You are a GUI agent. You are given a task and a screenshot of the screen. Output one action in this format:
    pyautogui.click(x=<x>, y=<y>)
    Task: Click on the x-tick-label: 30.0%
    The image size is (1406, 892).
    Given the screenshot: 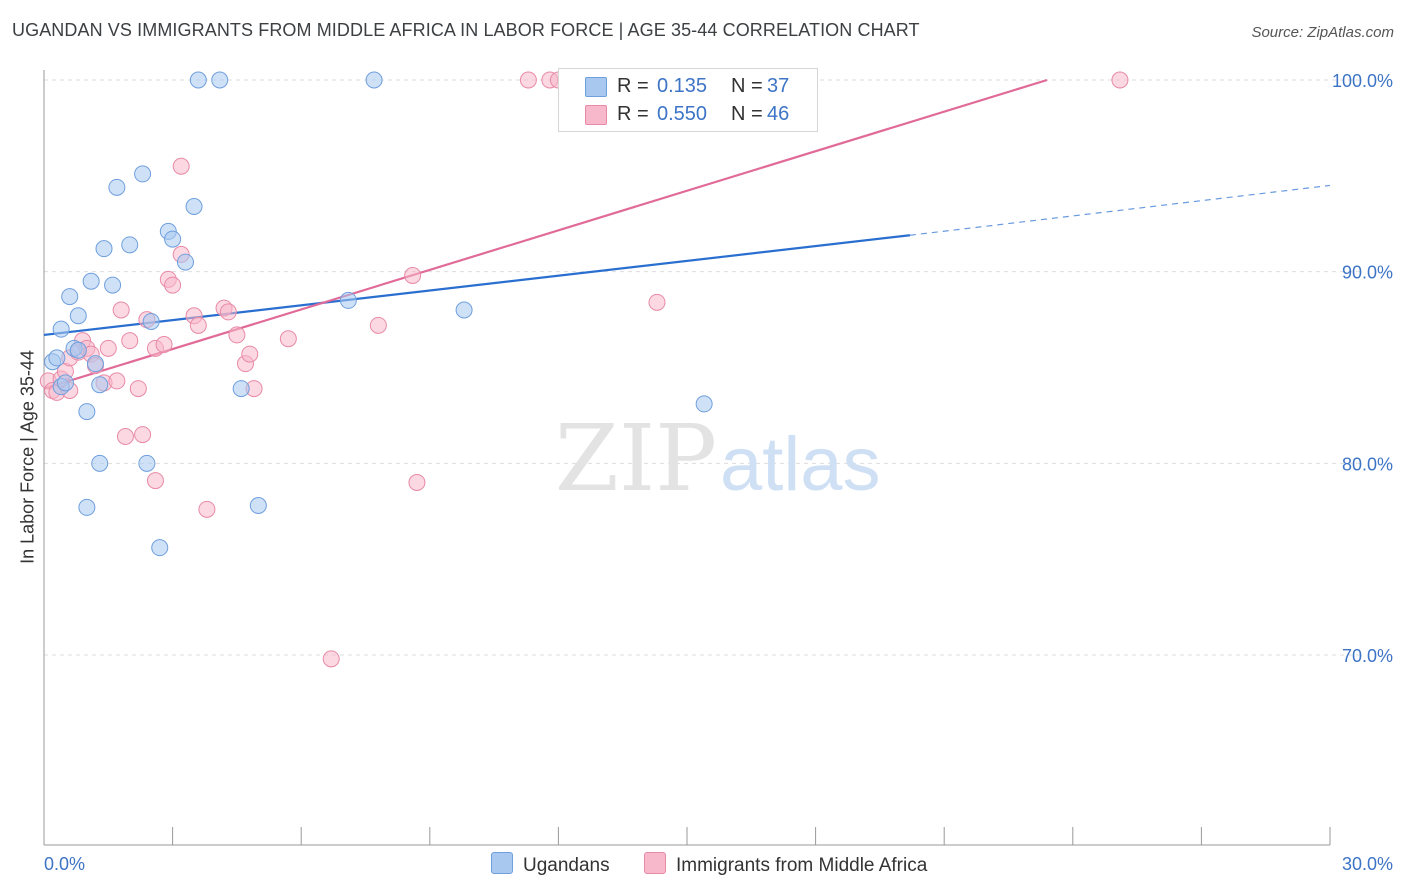 What is the action you would take?
    pyautogui.click(x=1367, y=864)
    